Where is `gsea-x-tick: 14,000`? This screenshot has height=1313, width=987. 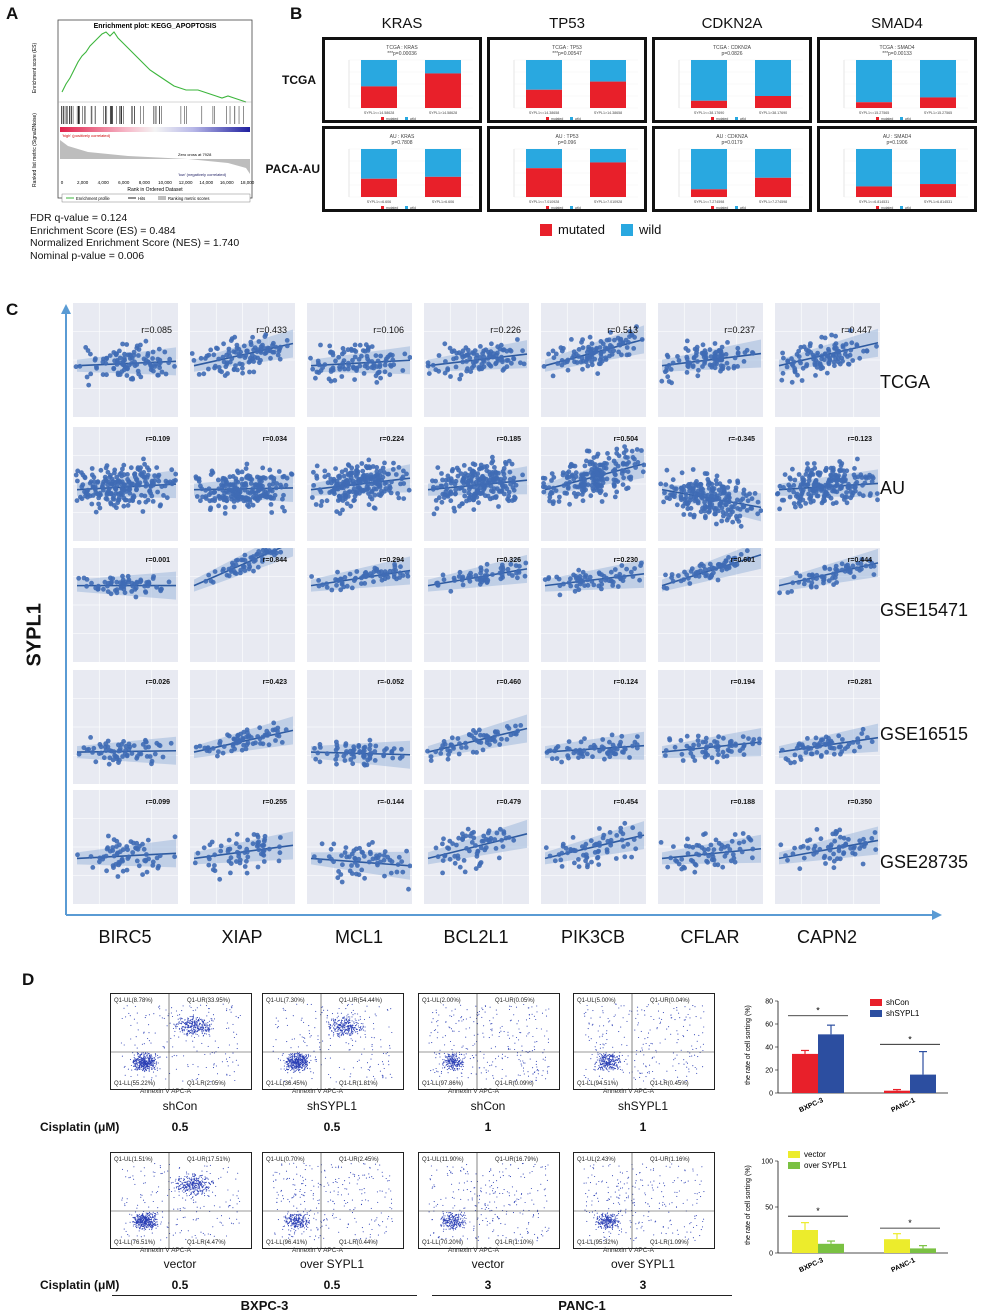 gsea-x-tick: 14,000 is located at coordinates (206, 182).